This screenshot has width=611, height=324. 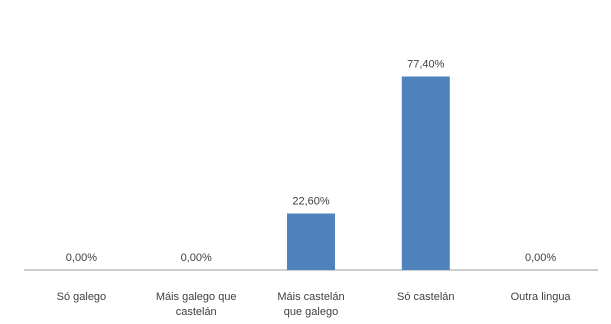 What do you see at coordinates (425, 297) in the screenshot?
I see `category-label-3-line-0: Só castelán` at bounding box center [425, 297].